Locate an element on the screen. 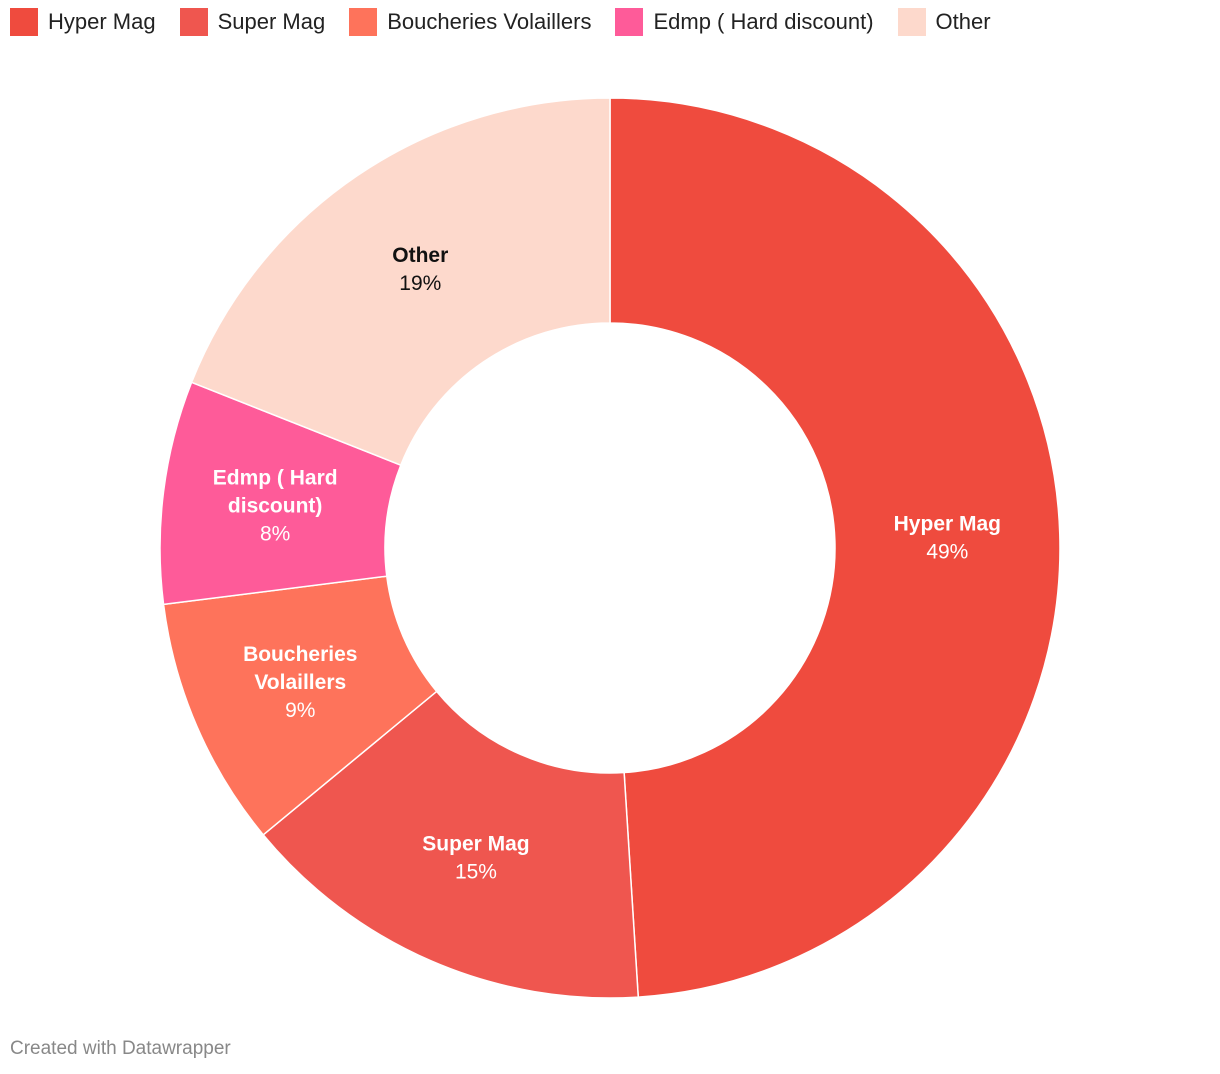 Image resolution: width=1220 pixels, height=1074 pixels. legend-item-hyper-mag: Hyper Mag is located at coordinates (83, 22).